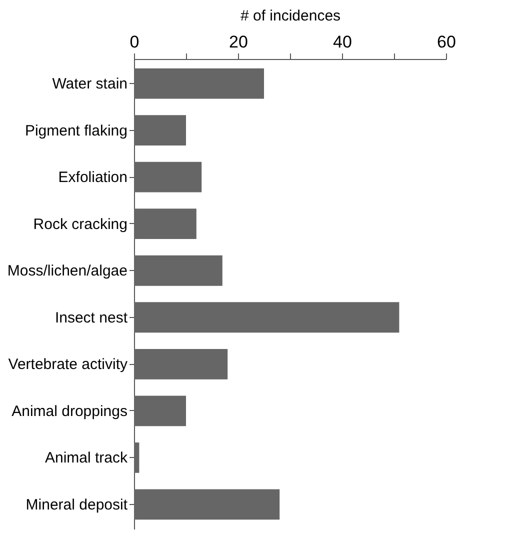 Image resolution: width=520 pixels, height=540 pixels. Describe the element at coordinates (91, 317) in the screenshot. I see `y-tick-label: Insect nest` at that location.